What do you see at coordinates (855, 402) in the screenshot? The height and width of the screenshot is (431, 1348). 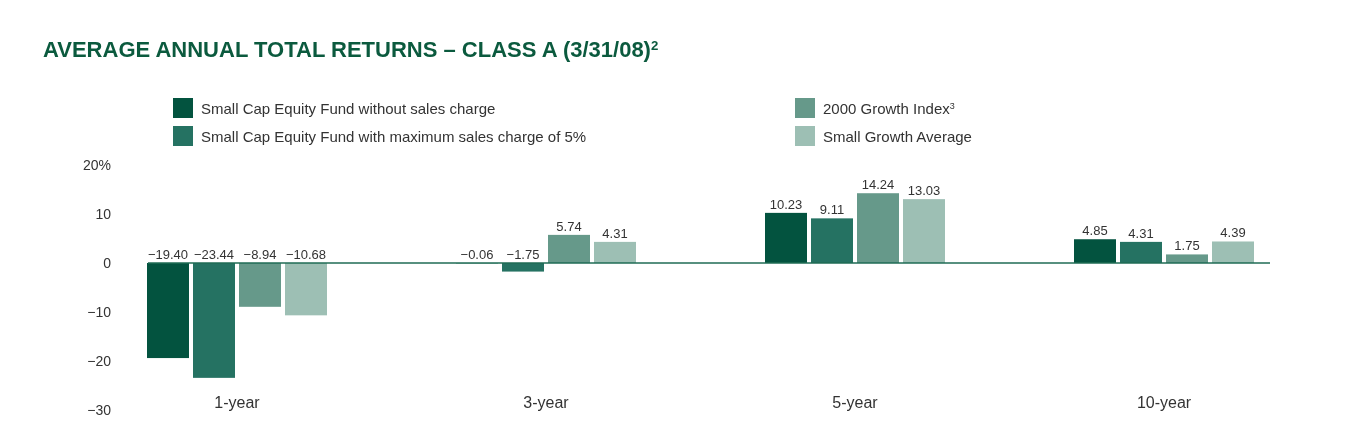 I see `x-tick-label: 5-year` at bounding box center [855, 402].